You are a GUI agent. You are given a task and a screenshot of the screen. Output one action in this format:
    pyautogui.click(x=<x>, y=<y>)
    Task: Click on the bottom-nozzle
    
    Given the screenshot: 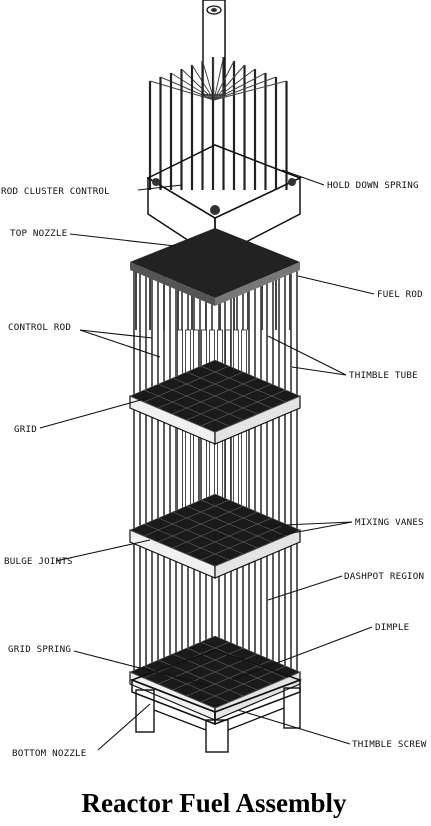 What is the action you would take?
    pyautogui.click(x=216, y=701)
    